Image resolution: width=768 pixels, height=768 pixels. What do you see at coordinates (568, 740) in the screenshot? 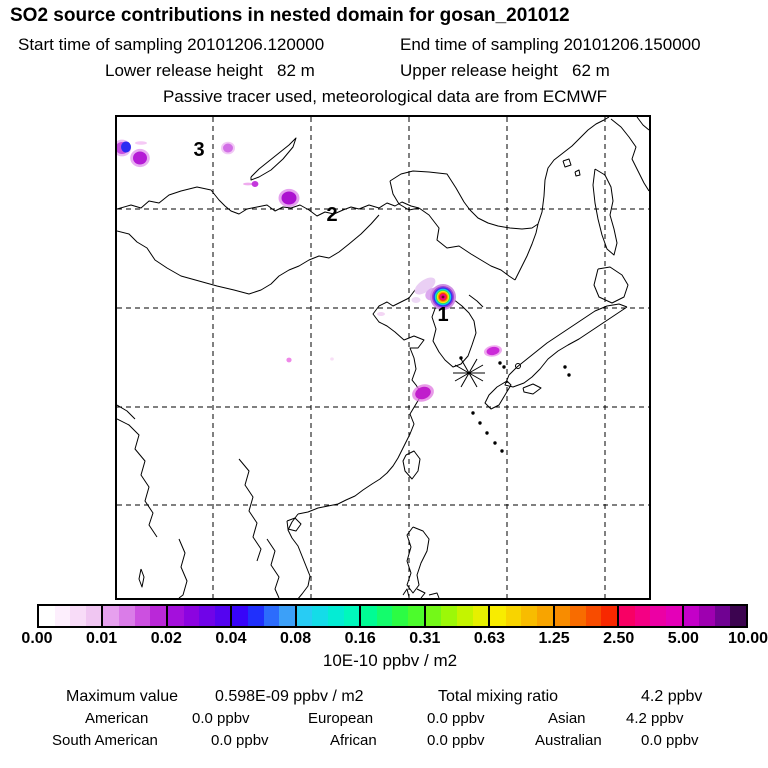
I see `region-name: Australian` at bounding box center [568, 740].